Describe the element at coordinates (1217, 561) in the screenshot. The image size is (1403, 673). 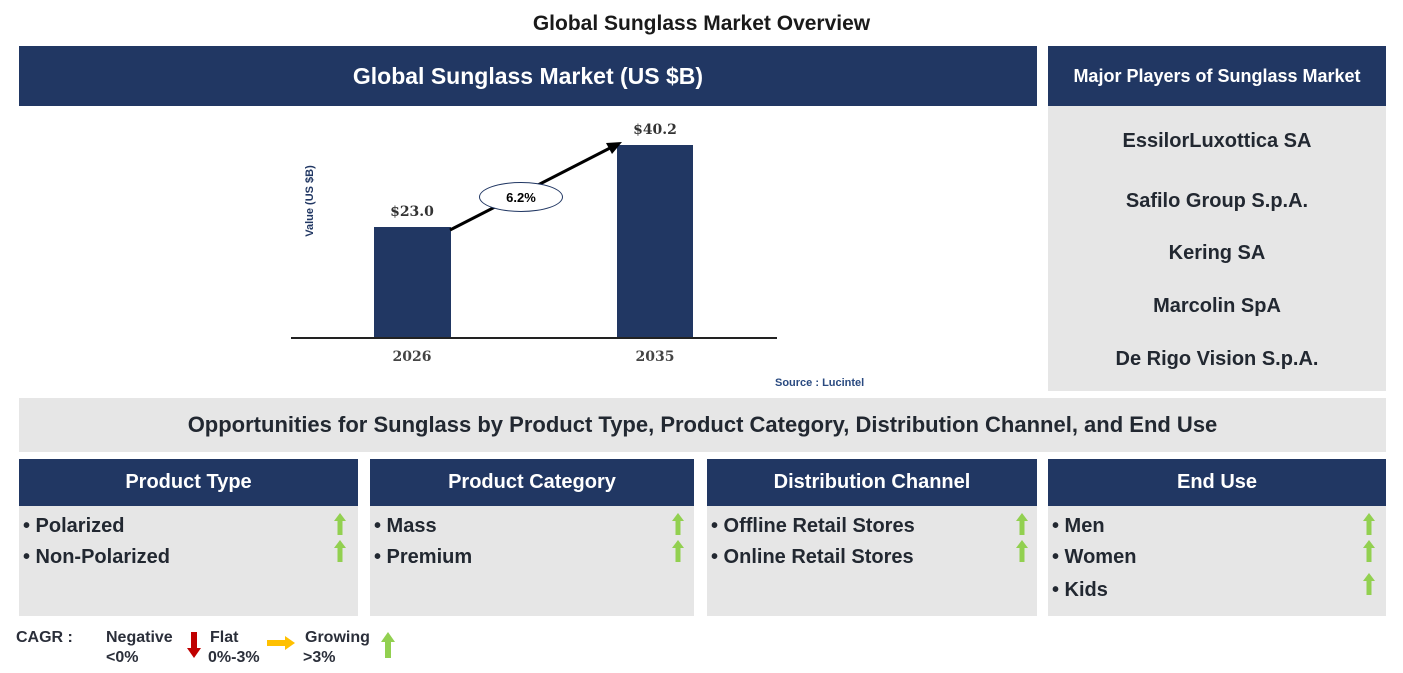
I see `segment-body-end-use: • Men • Women • Kids` at that location.